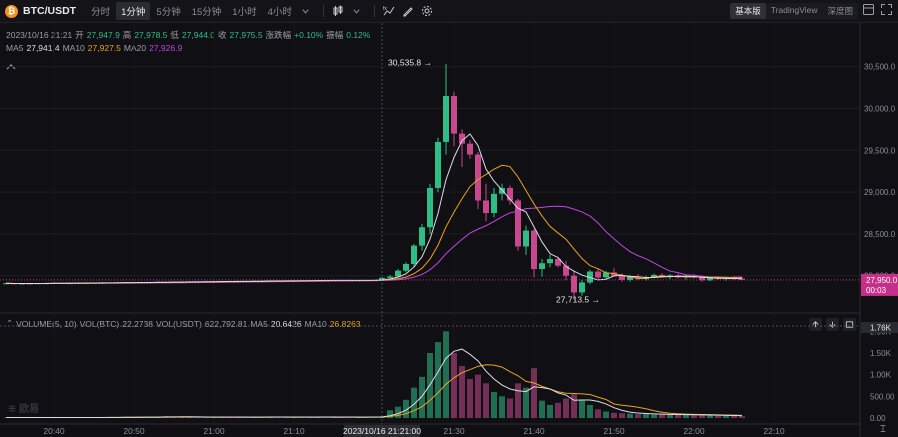 The width and height of the screenshot is (898, 437). I want to click on view-tradingview-button: TradingView, so click(794, 10).